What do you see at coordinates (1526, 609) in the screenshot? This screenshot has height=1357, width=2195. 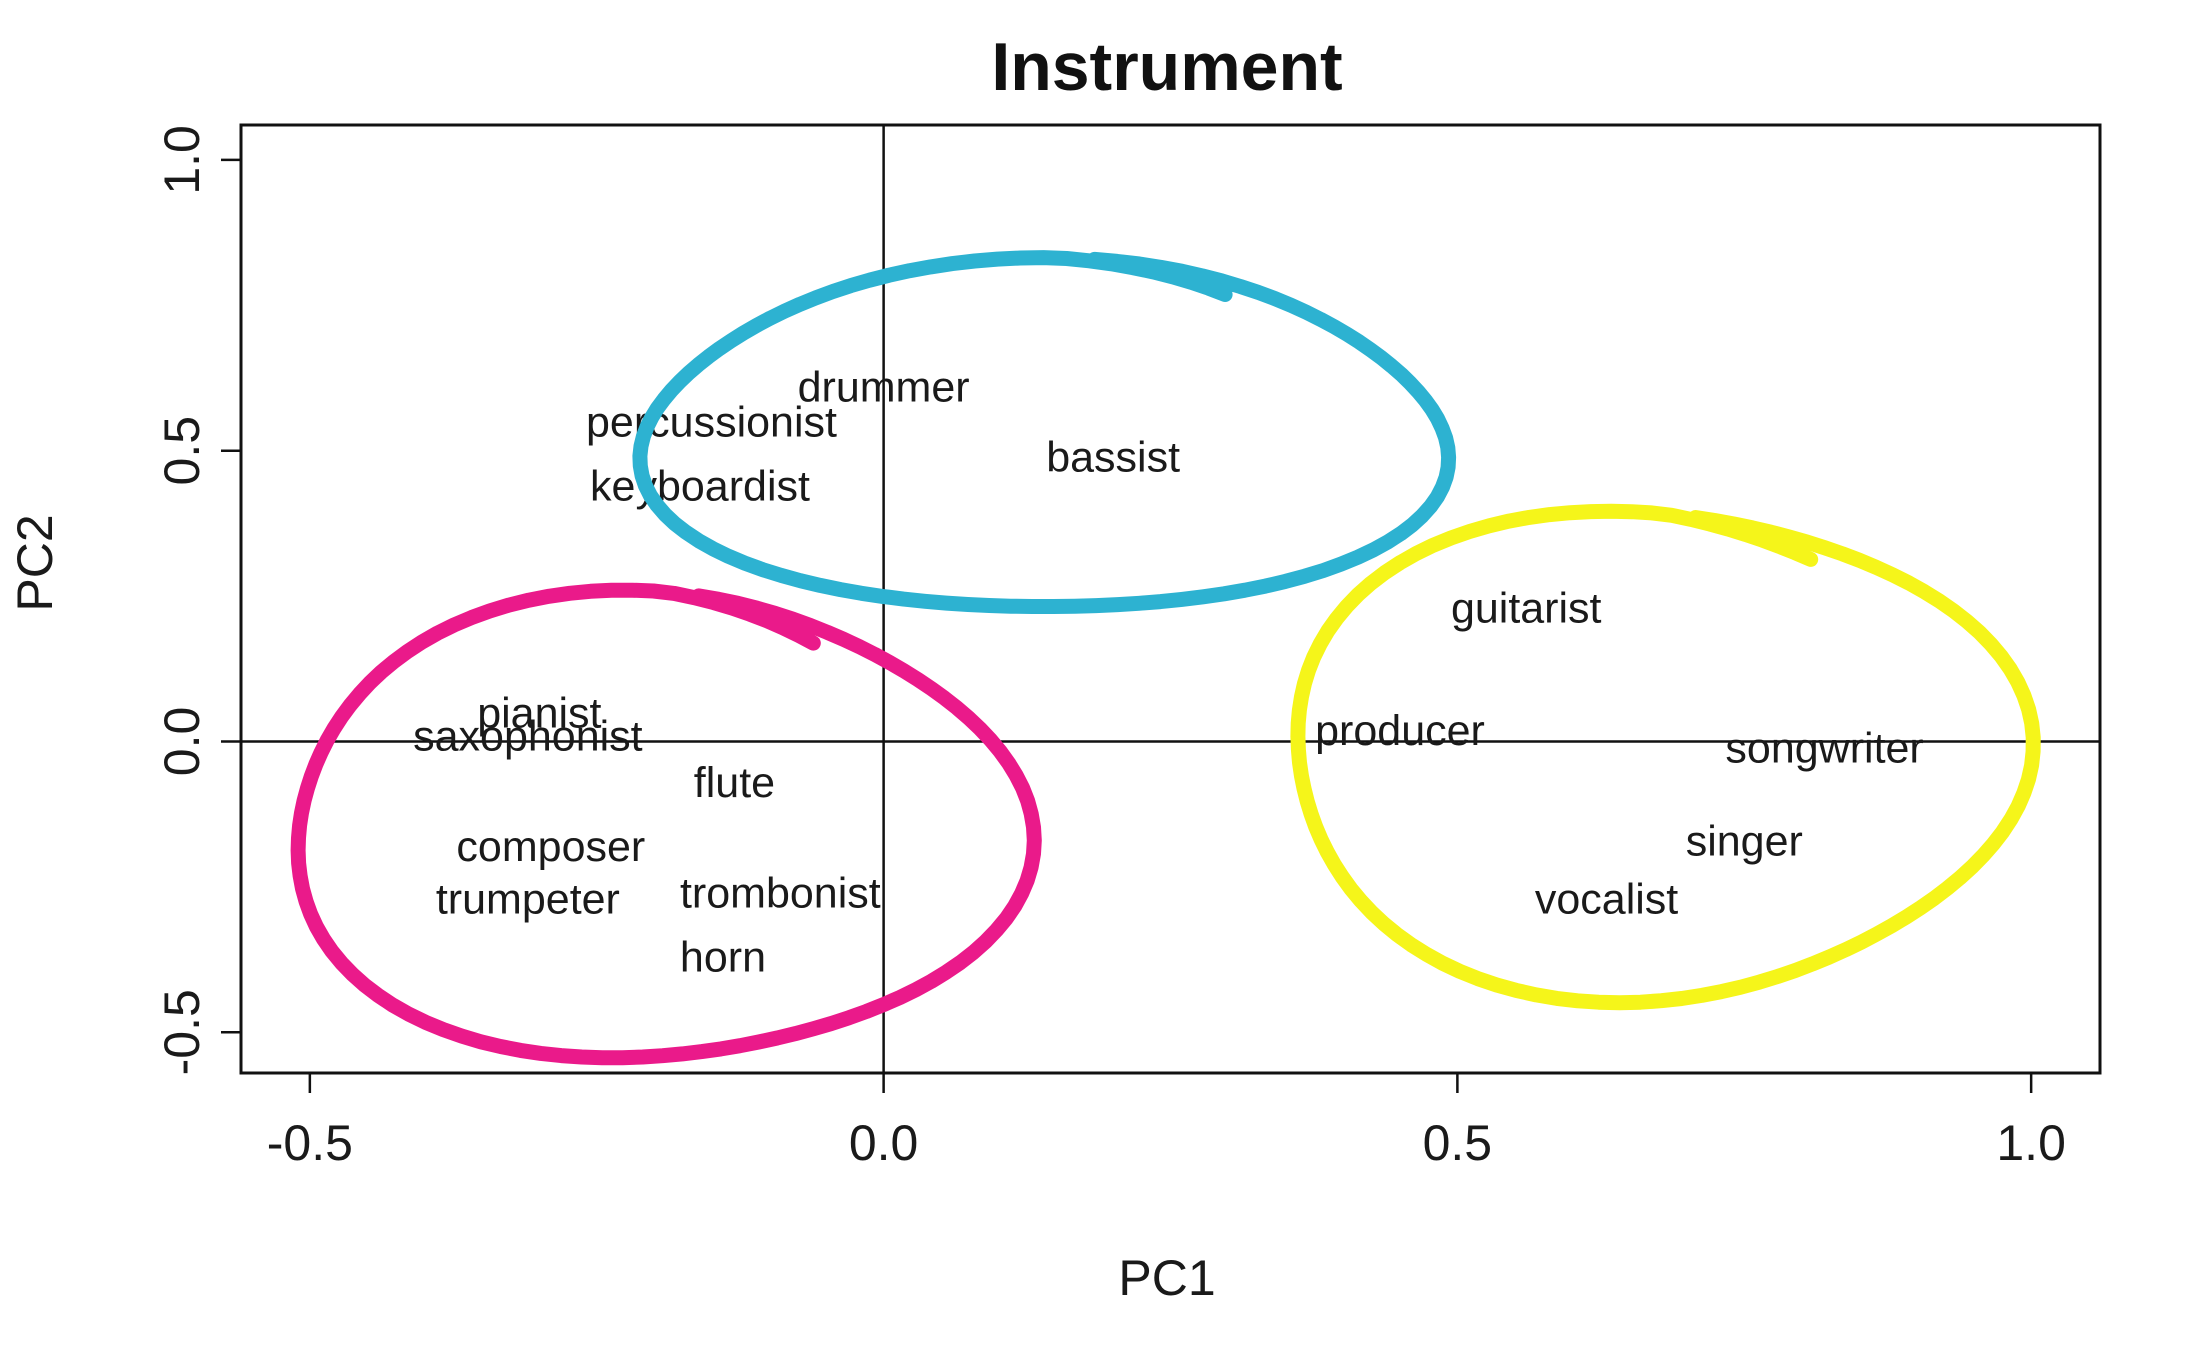 I see `point-label-guitarist: guitarist` at bounding box center [1526, 609].